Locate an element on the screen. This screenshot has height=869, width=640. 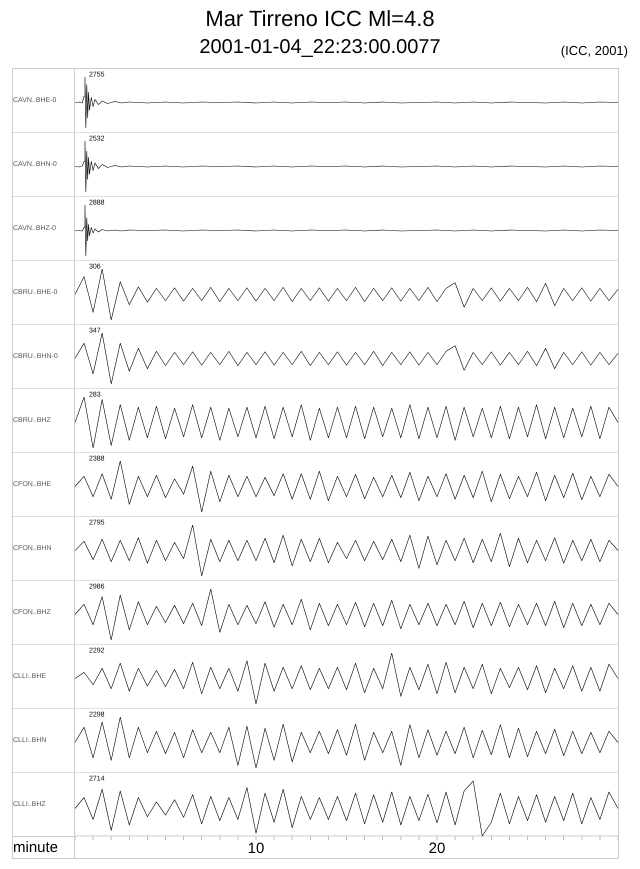
x-axis-title: minute is located at coordinates (43, 847).